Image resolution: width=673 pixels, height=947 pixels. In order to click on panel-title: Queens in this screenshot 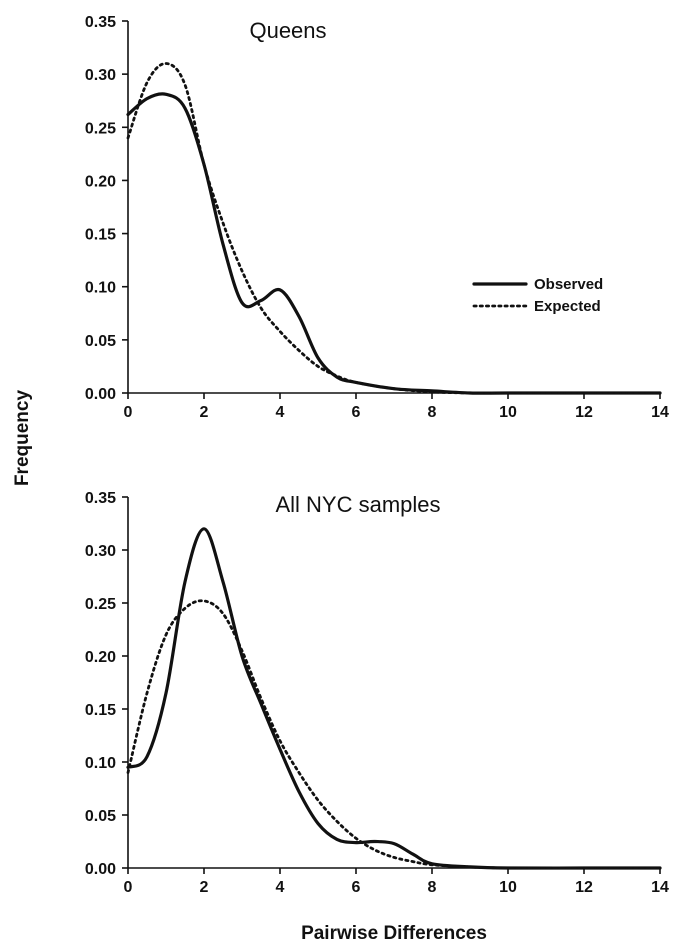, I will do `click(287, 30)`.